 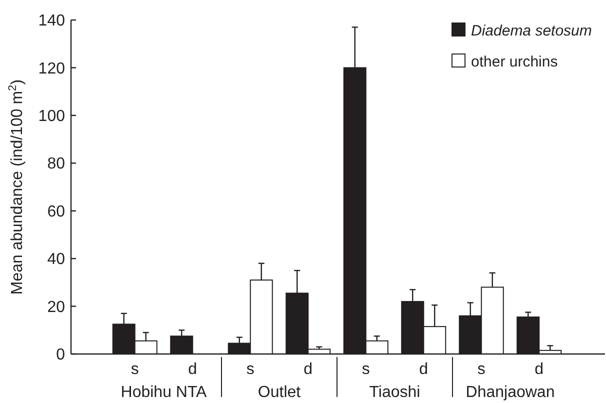 I want to click on y-tick-label: 20, so click(x=56, y=307).